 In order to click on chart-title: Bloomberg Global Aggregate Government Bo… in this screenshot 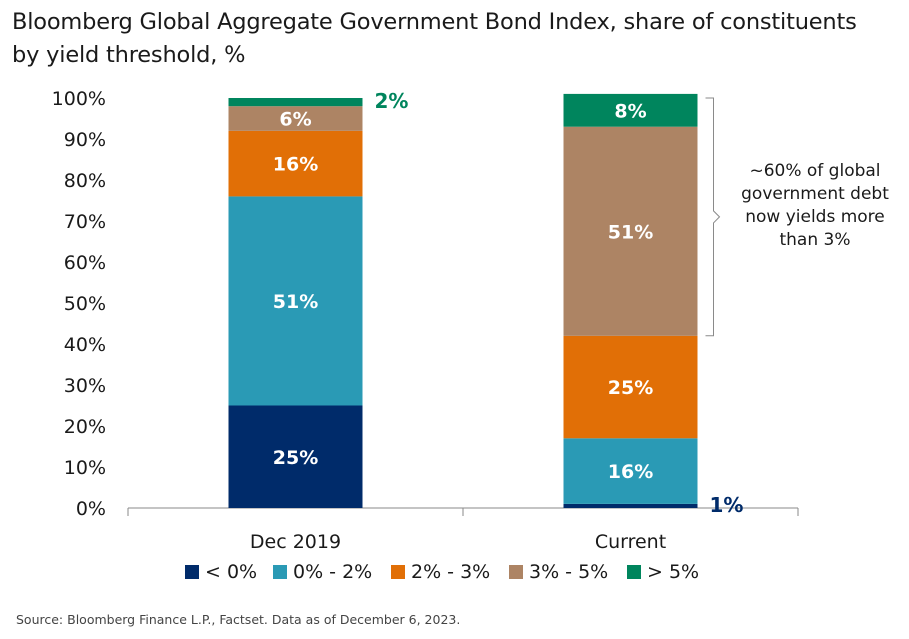, I will do `click(457, 39)`.